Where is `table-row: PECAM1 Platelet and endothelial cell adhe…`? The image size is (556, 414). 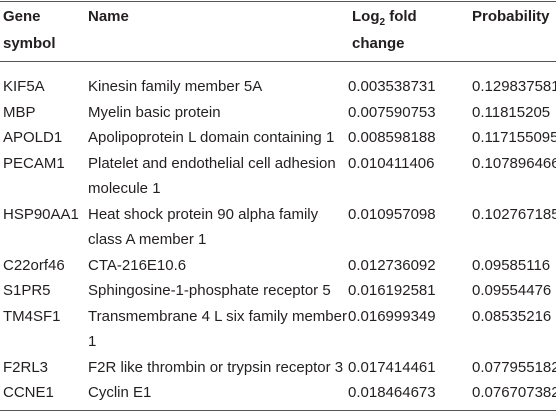
table-row: PECAM1 Platelet and endothelial cell adhe… is located at coordinates (278, 176).